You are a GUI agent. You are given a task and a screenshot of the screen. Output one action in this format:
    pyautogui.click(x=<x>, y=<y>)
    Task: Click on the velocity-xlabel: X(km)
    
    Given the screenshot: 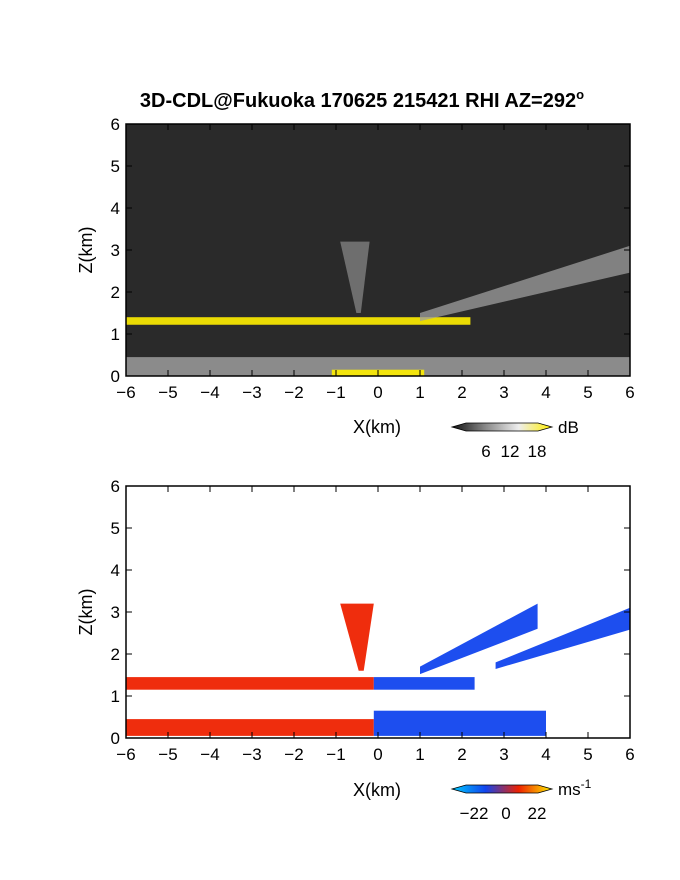 What is the action you would take?
    pyautogui.click(x=377, y=790)
    